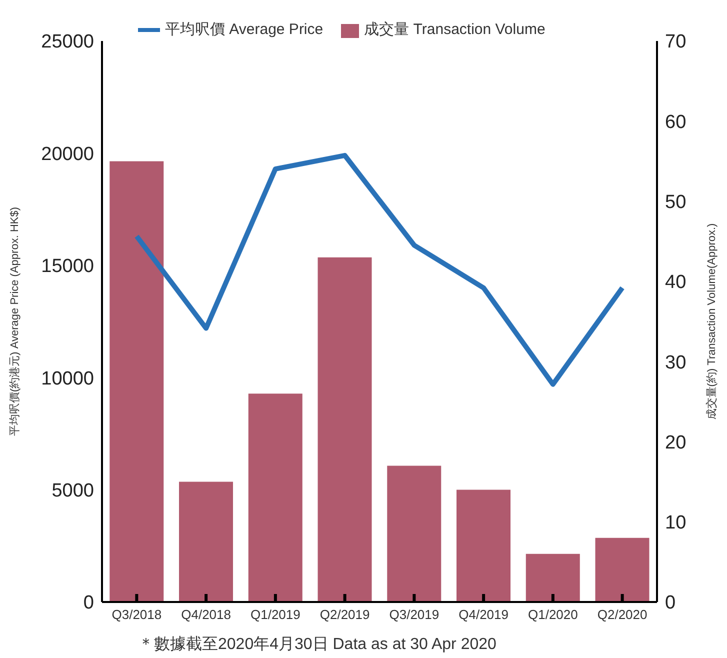 The image size is (727, 658). What do you see at coordinates (675, 122) in the screenshot?
I see `y2-tick-label: 60` at bounding box center [675, 122].